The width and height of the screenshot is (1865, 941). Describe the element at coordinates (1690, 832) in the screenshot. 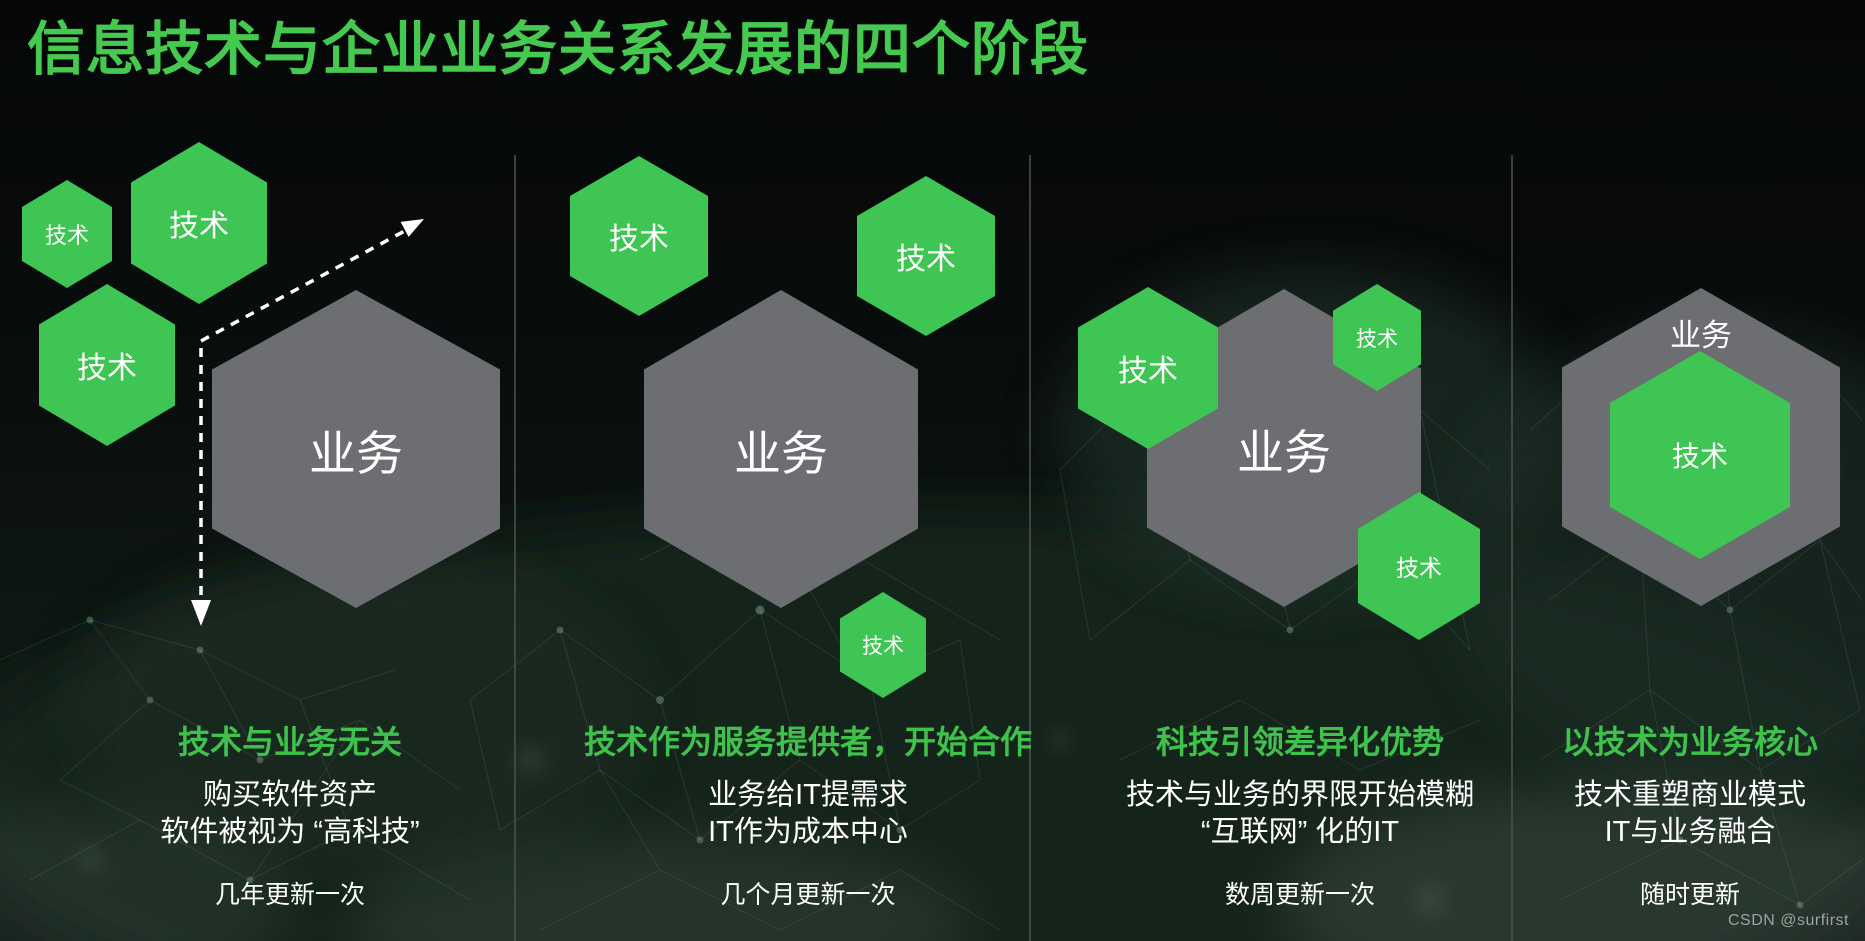

I see `stage-4-body-line2: IT与业务融合` at that location.